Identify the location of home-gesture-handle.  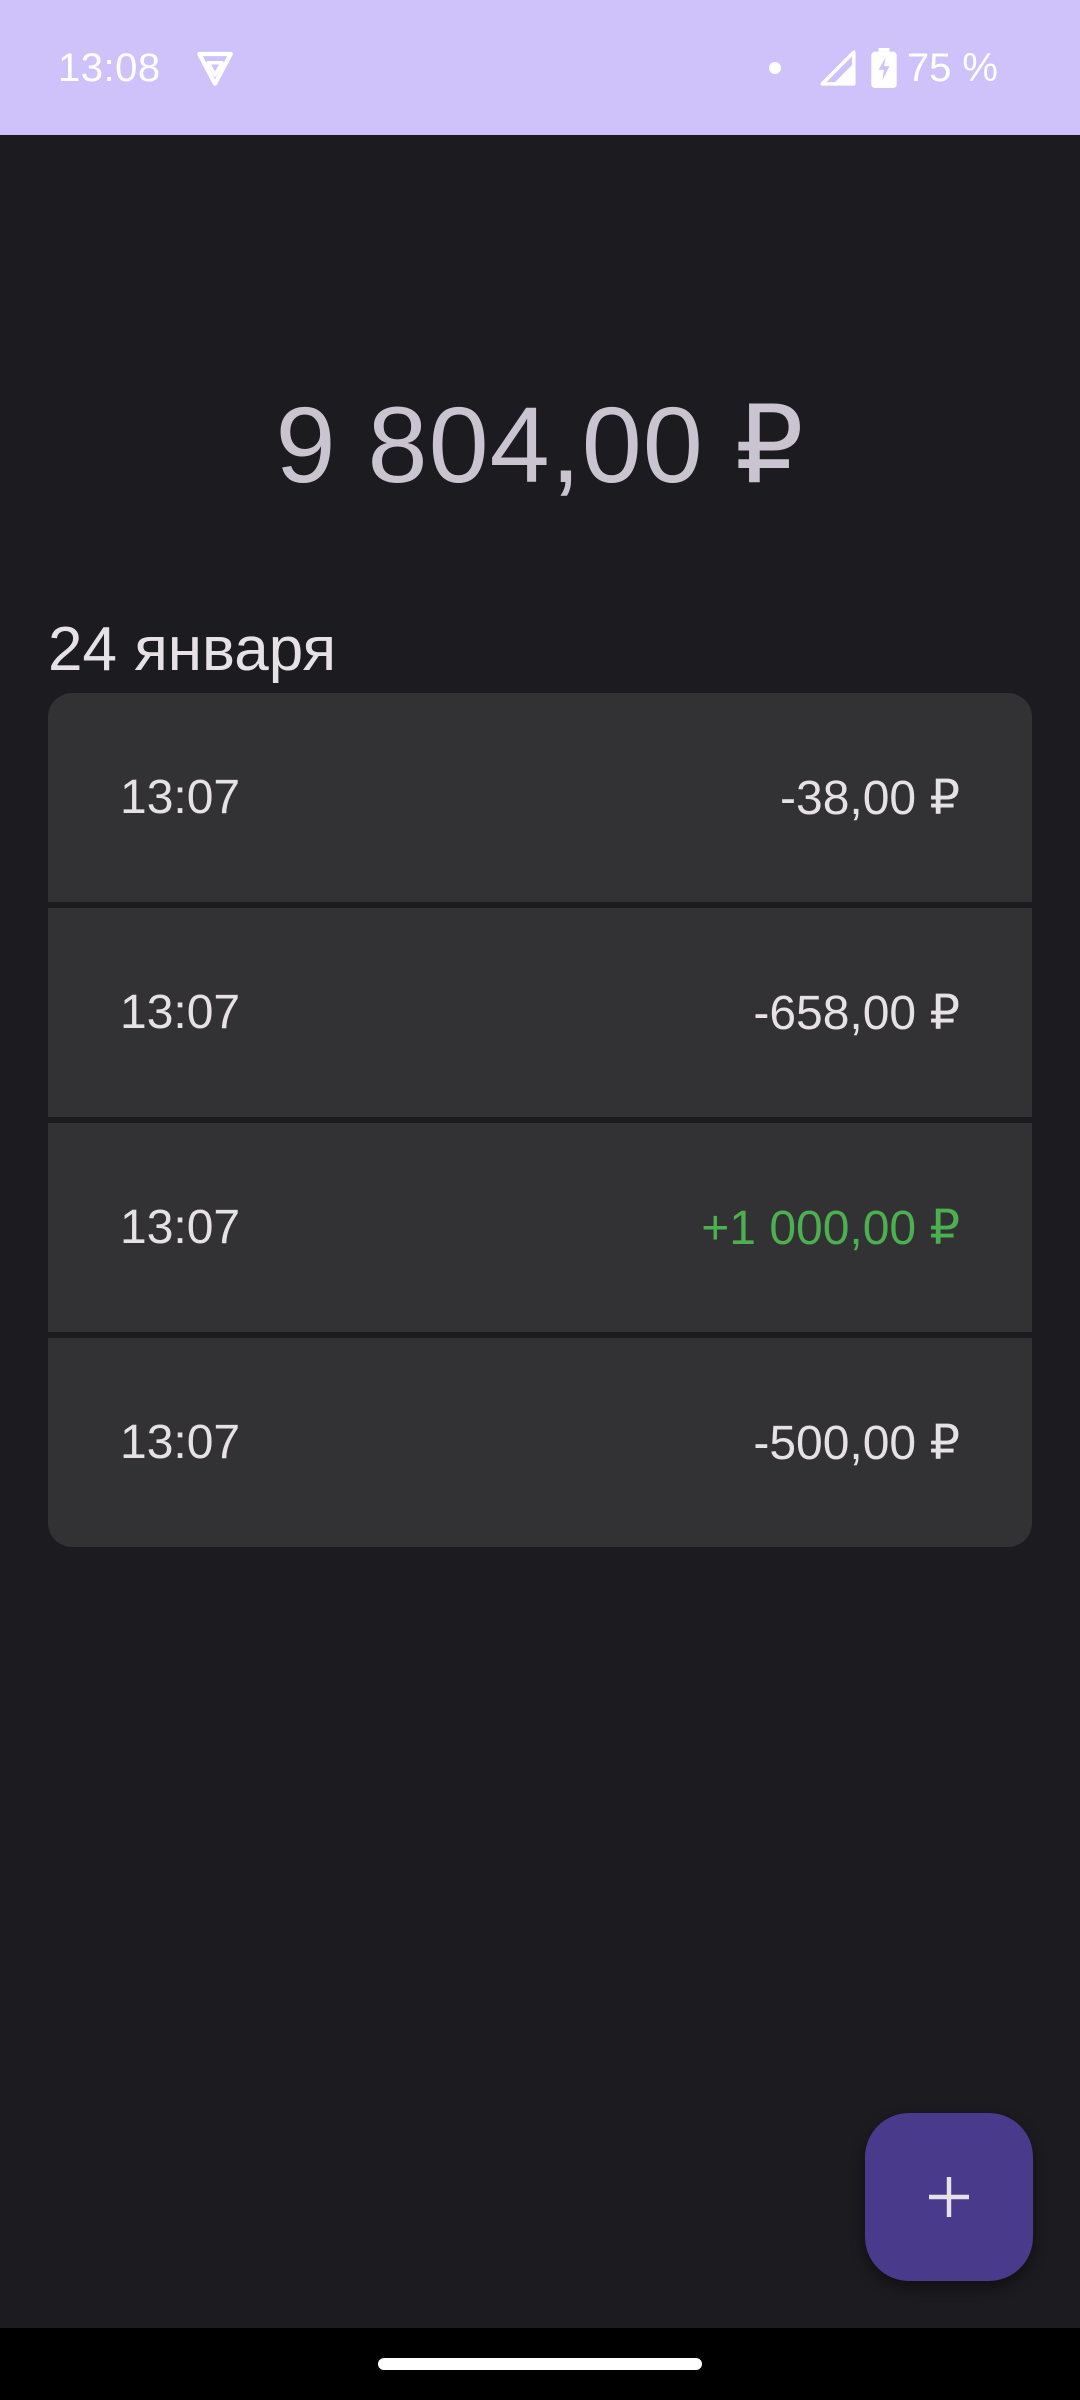
(540, 2364).